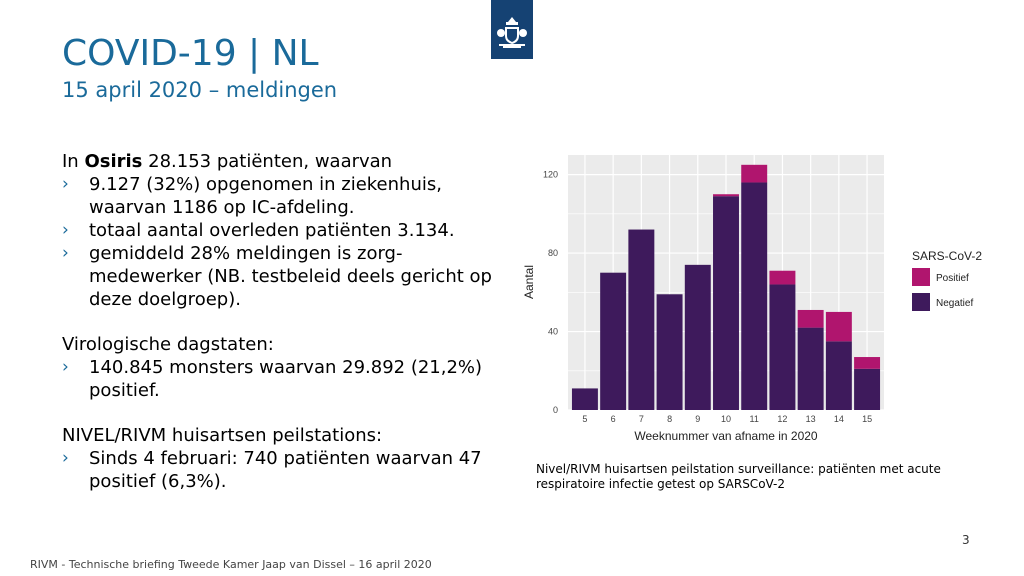 The image size is (1024, 576). Describe the element at coordinates (553, 253) in the screenshot. I see `y-tick-label: 80` at that location.